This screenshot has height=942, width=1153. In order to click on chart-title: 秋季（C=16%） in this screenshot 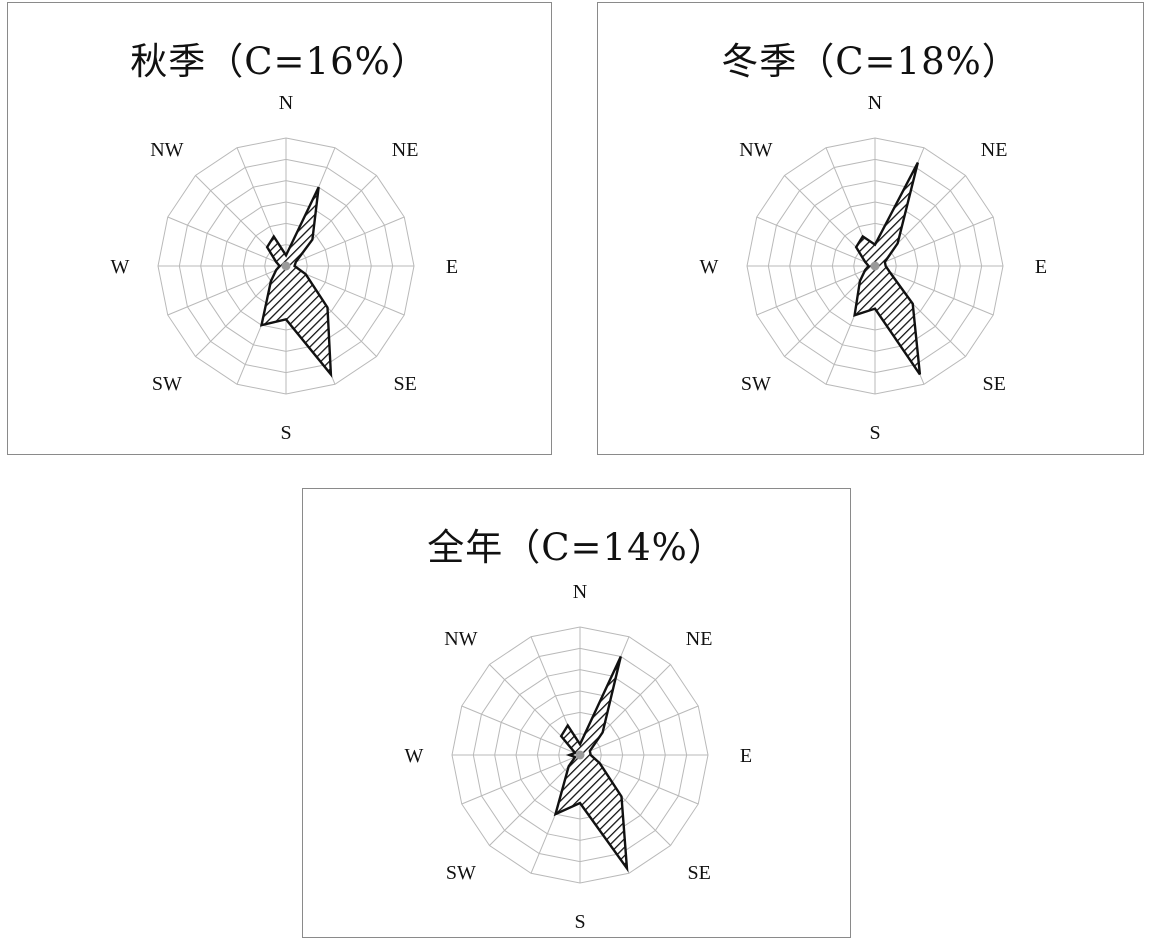, I will do `click(279, 61)`.